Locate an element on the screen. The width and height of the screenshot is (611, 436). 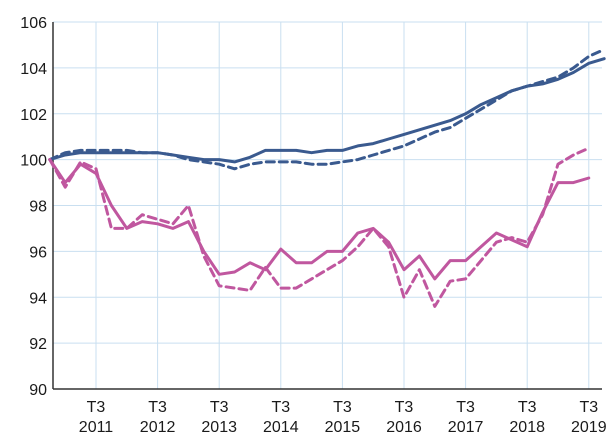
x-tick-label-year: 2015 is located at coordinates (343, 427).